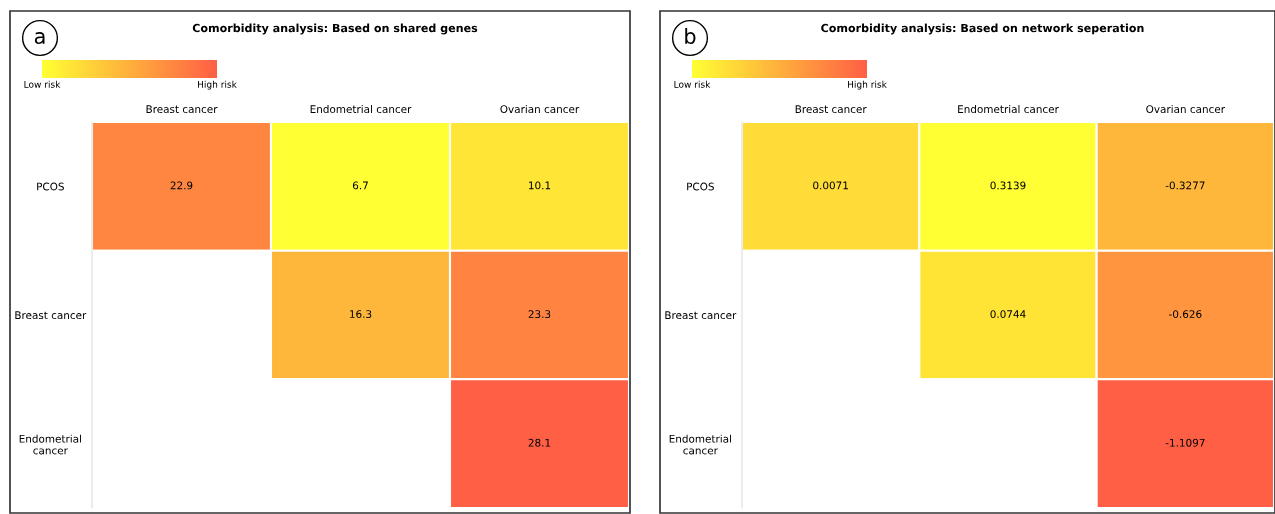 Image resolution: width=1275 pixels, height=514 pixels. What do you see at coordinates (360, 185) in the screenshot?
I see `data-label: 6.7` at bounding box center [360, 185].